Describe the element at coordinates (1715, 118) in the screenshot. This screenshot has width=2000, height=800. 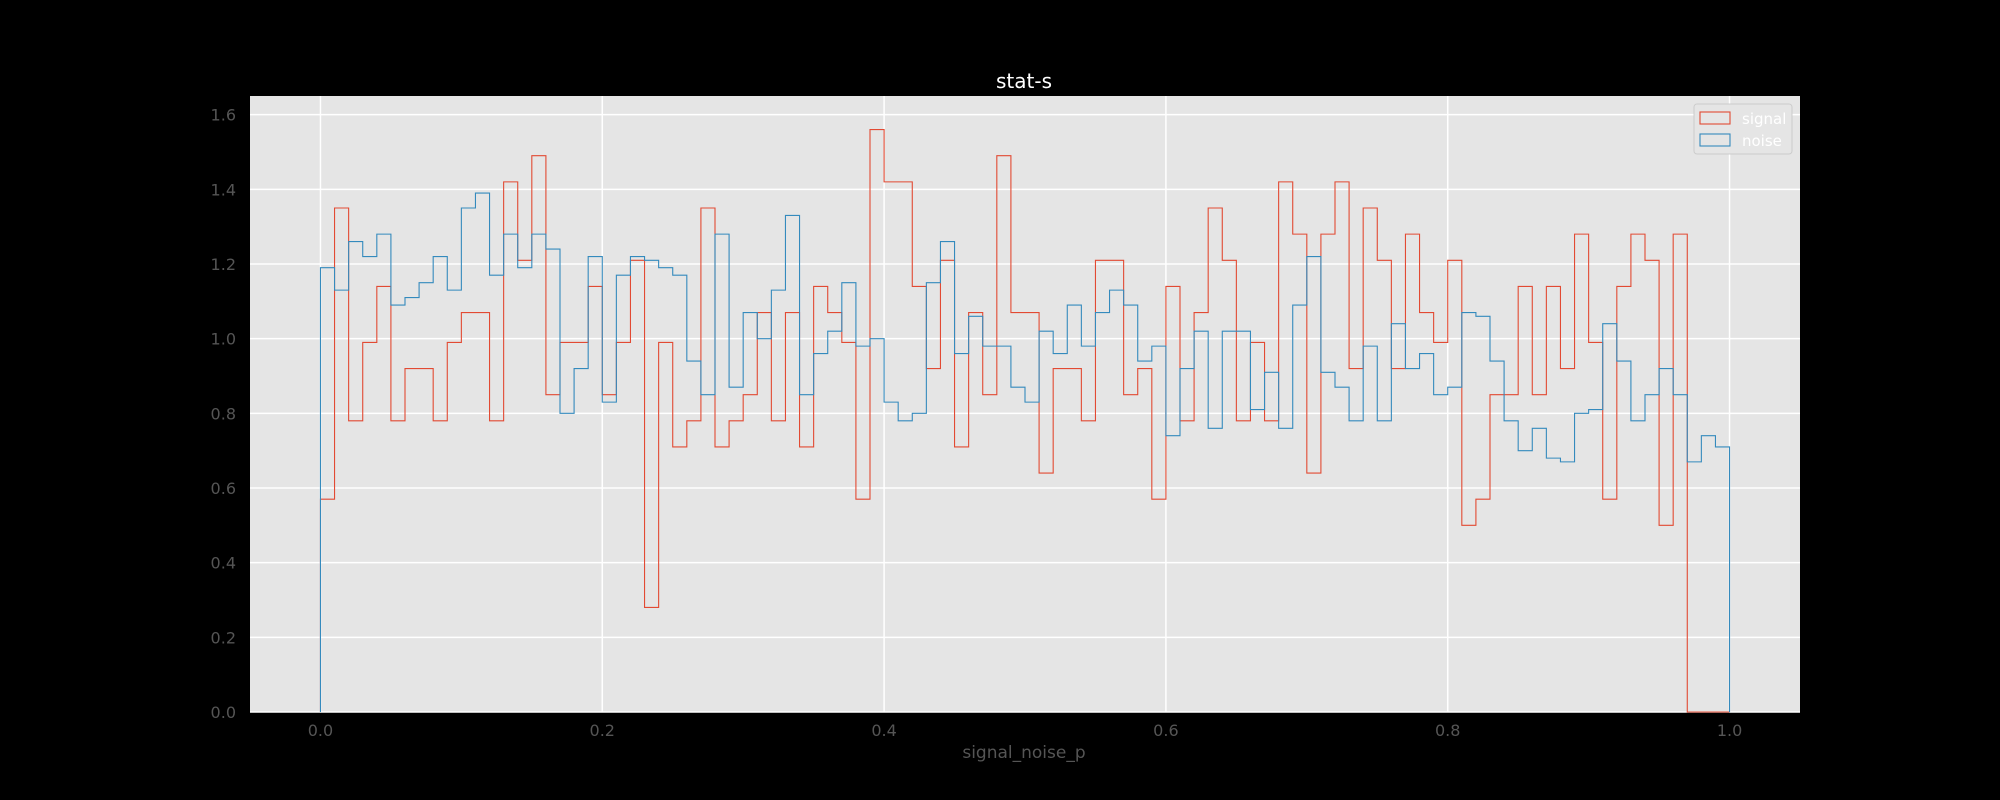
I see `legend-swatch-signal` at that location.